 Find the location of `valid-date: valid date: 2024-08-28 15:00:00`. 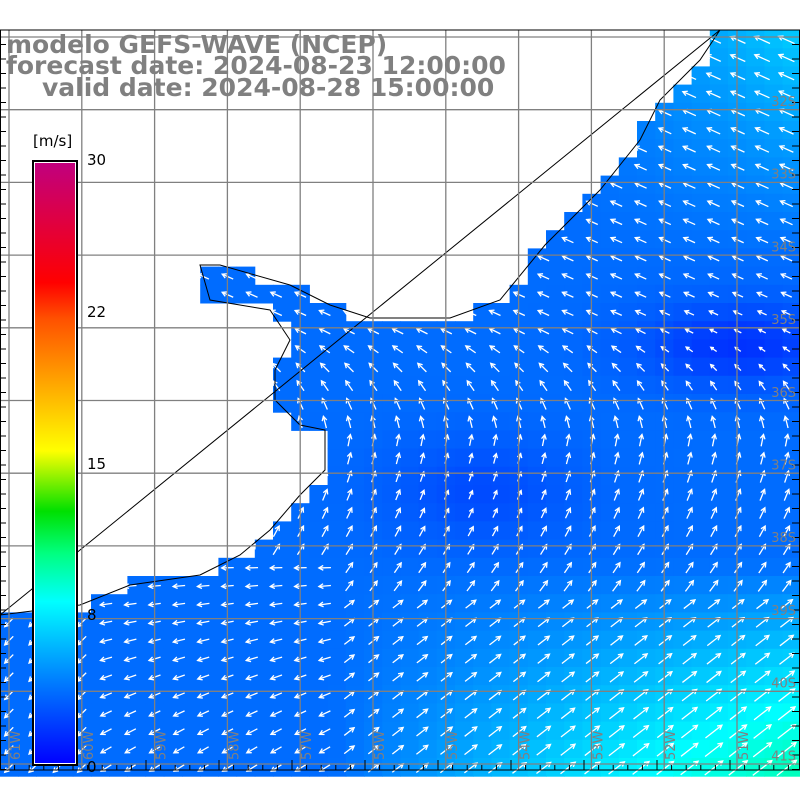

valid-date: valid date: 2024-08-28 15:00:00 is located at coordinates (268, 87).